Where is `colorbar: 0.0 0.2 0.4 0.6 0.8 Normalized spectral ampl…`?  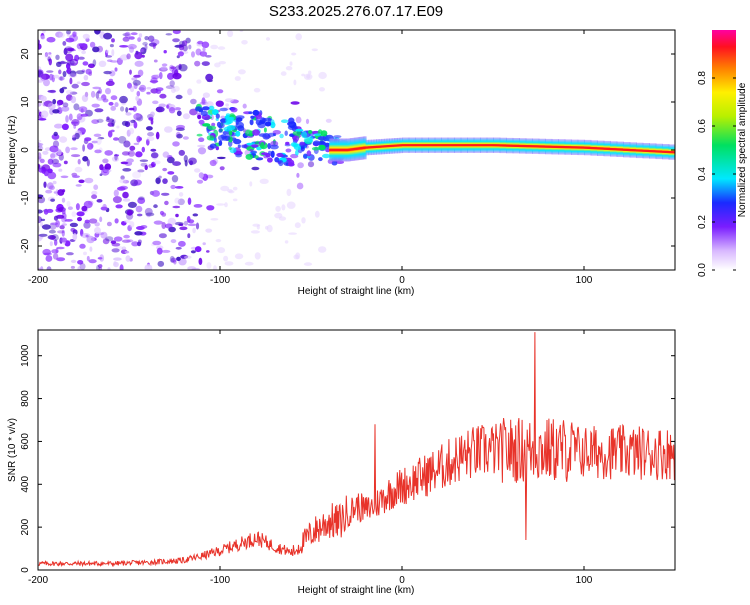
colorbar: 0.0 0.2 0.4 0.6 0.8 Normalized spectral ampl… is located at coordinates (722, 153).